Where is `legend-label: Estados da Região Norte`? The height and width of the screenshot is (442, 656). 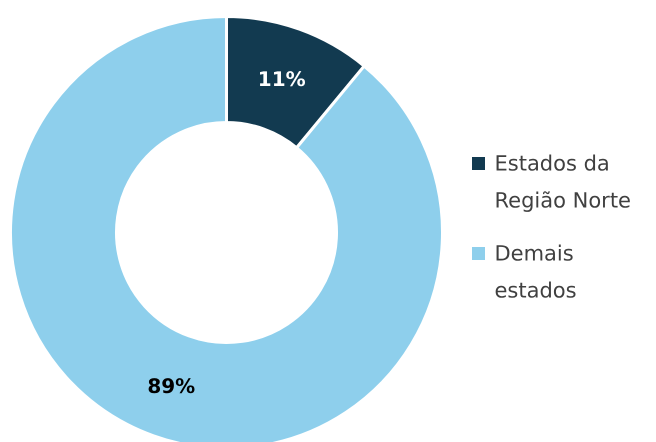
legend-label: Estados da Região Norte is located at coordinates (562, 182).